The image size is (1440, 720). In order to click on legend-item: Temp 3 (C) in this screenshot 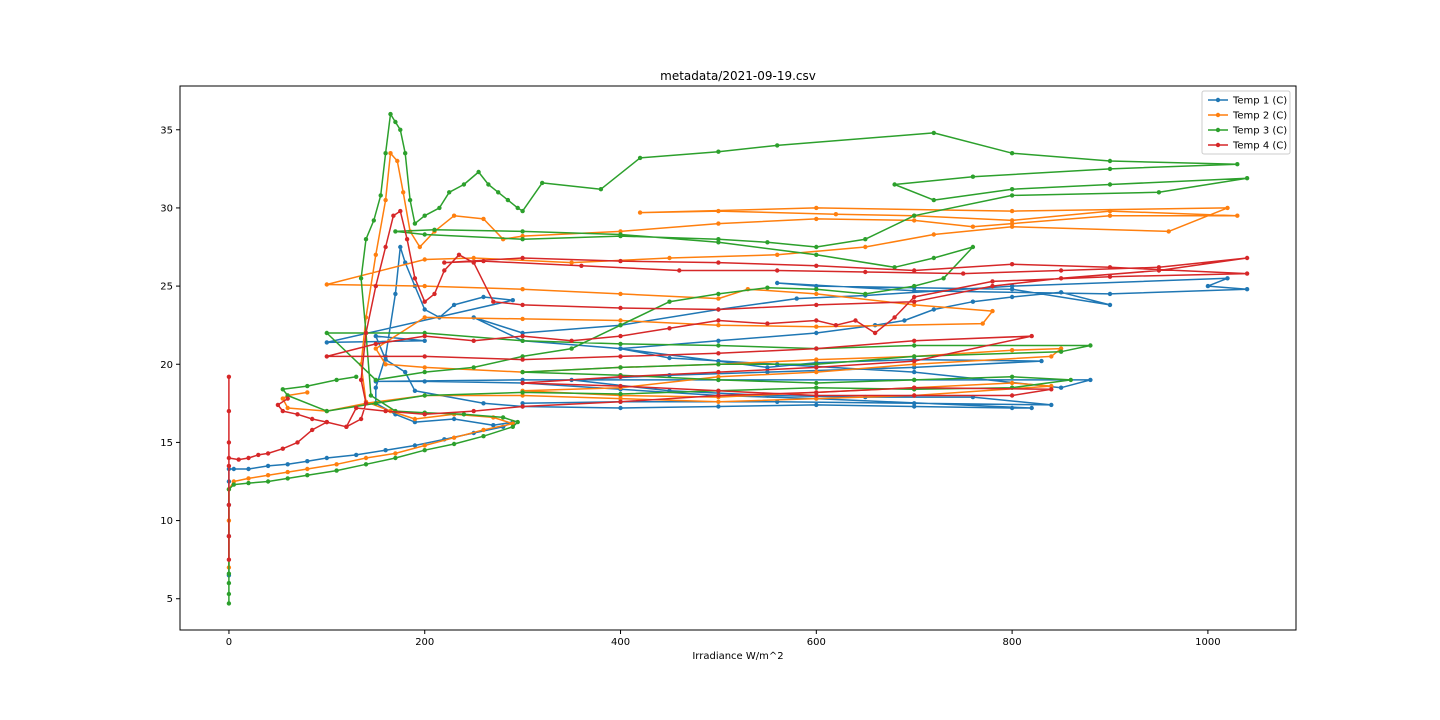, I will do `click(1247, 131)`.